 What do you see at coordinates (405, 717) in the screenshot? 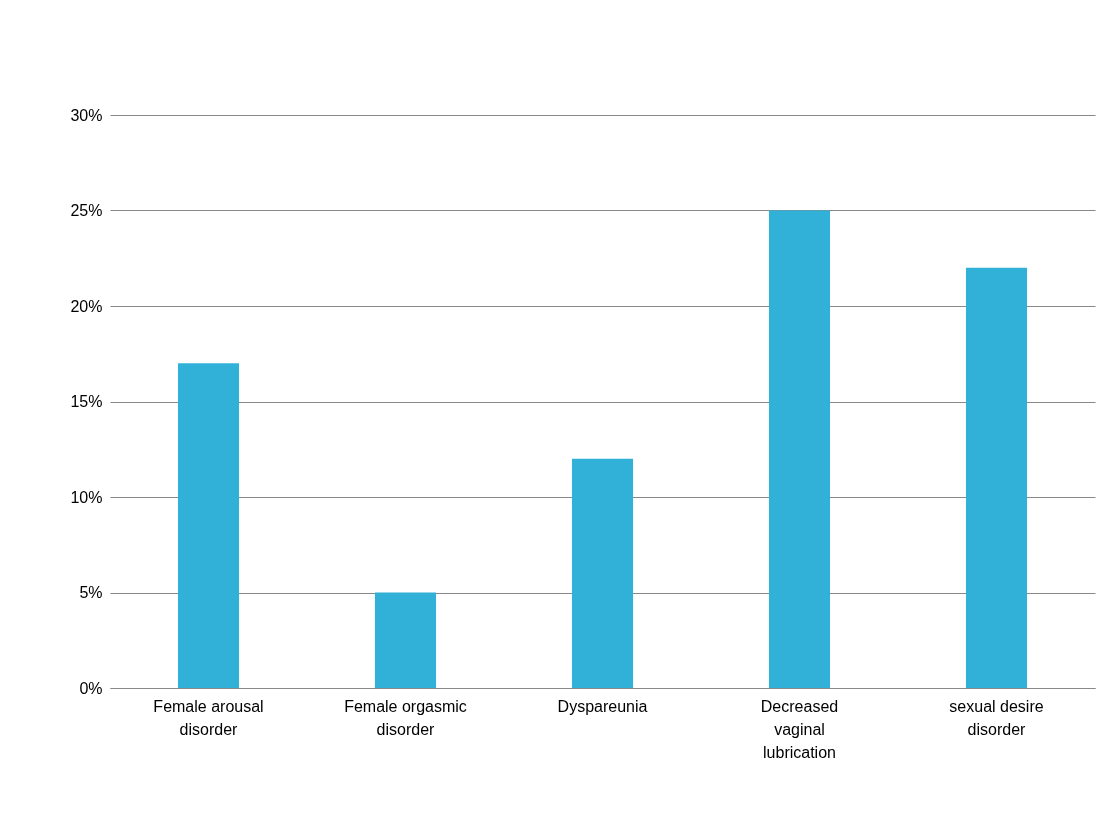
I see `x-tick-label: Female orgasmic disorder` at bounding box center [405, 717].